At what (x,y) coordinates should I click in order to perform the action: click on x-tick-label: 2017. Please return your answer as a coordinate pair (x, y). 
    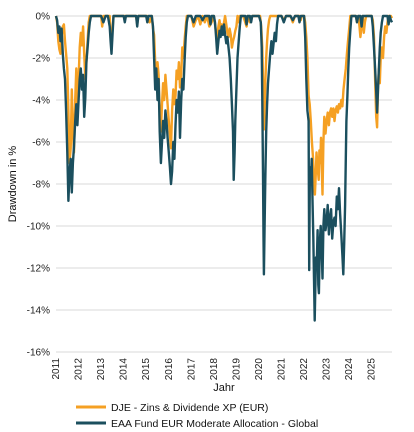
    Looking at the image, I should click on (191, 369).